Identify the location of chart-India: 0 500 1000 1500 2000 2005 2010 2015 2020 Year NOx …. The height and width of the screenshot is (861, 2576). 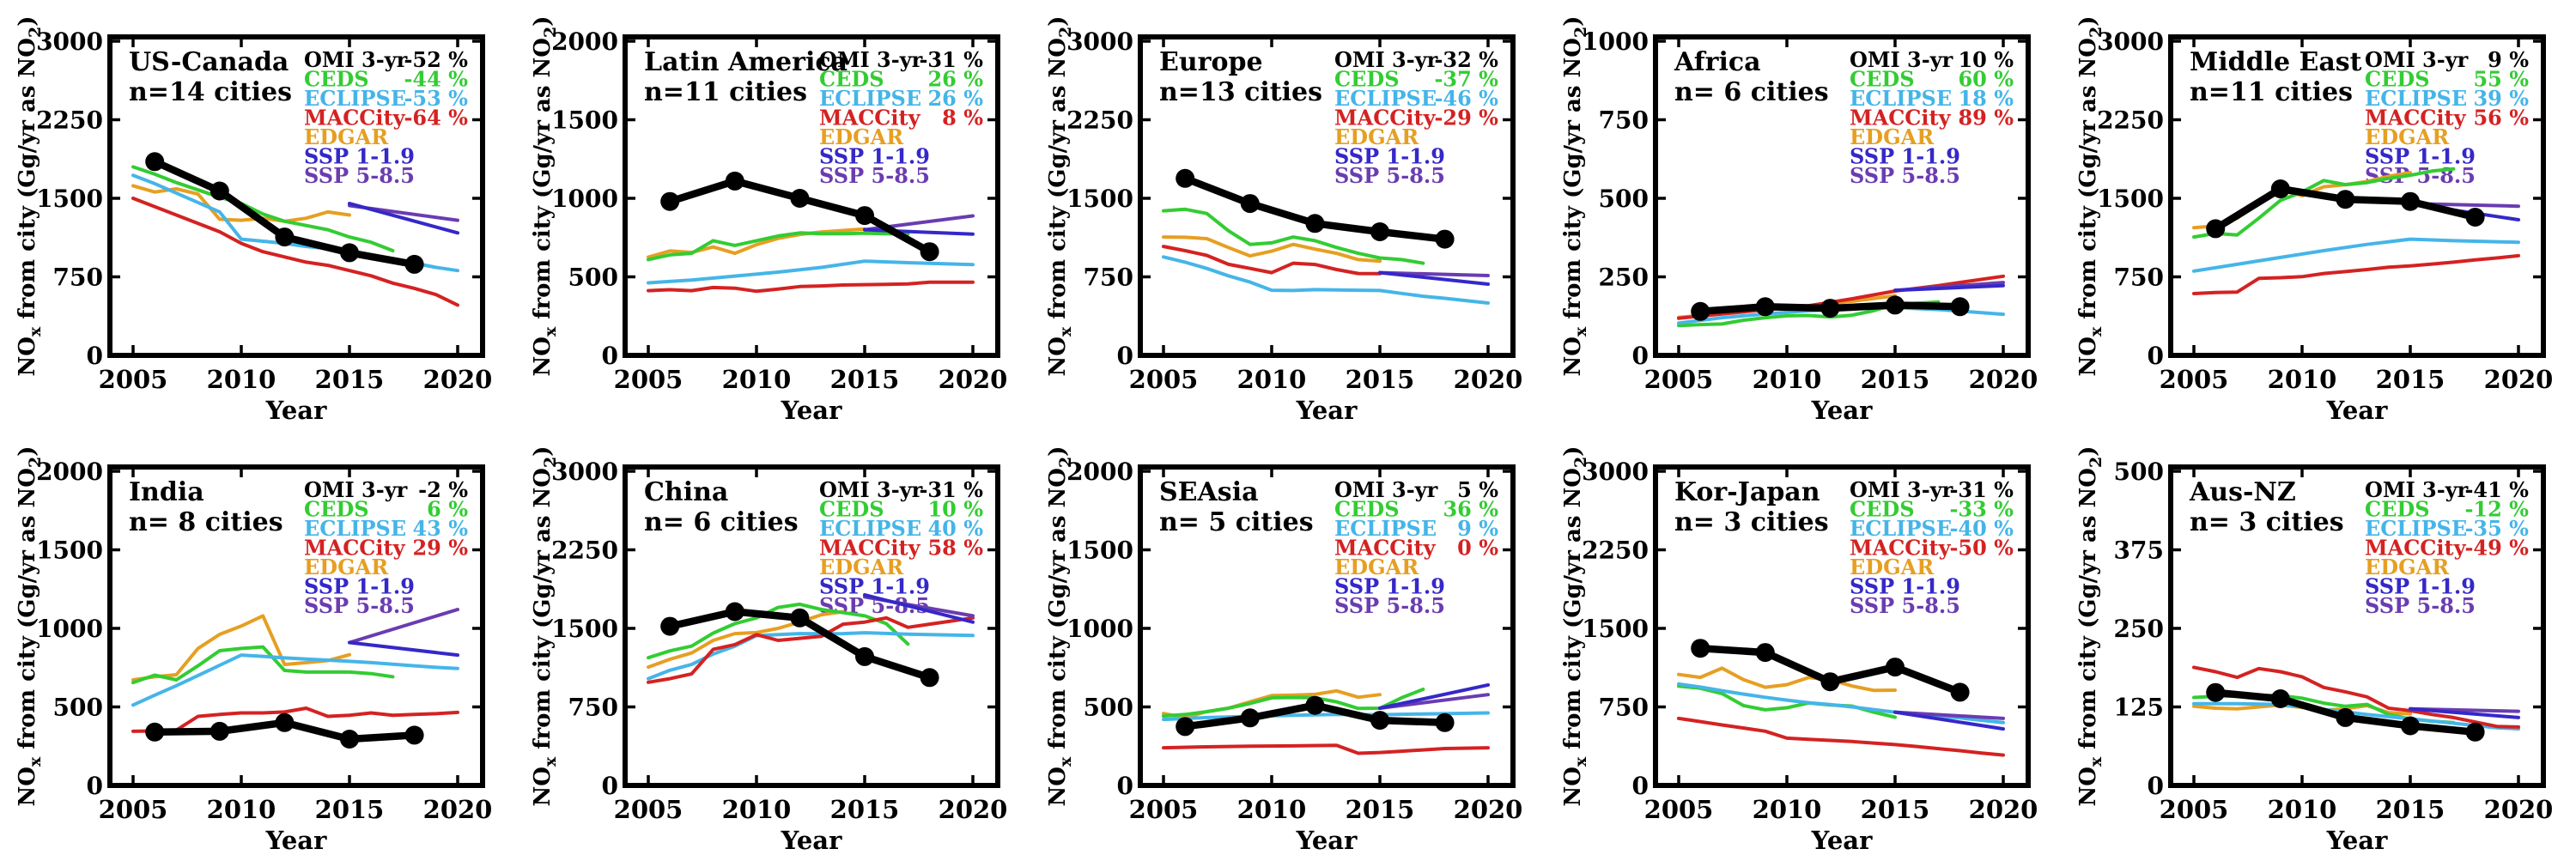
(253, 650).